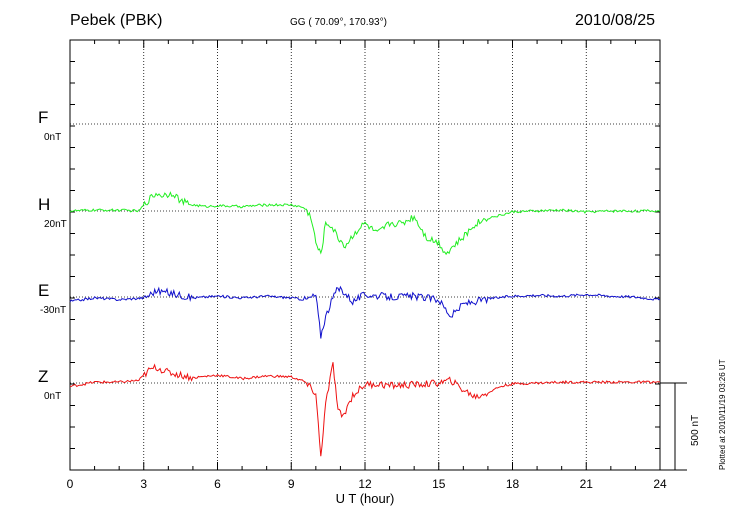 The image size is (730, 520). Describe the element at coordinates (365, 223) in the screenshot. I see `series-line-h` at that location.